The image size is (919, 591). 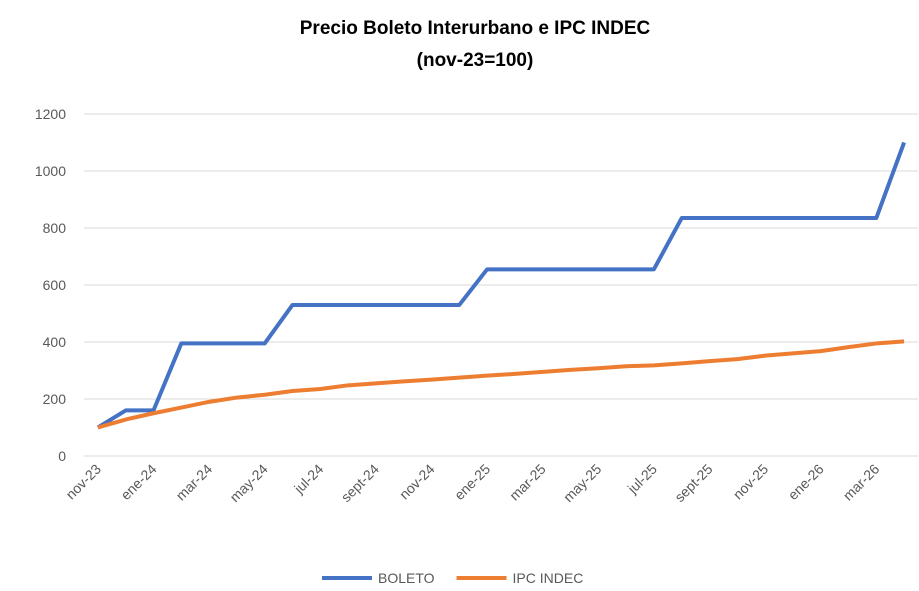 What do you see at coordinates (642, 479) in the screenshot?
I see `x-tick-label: jul-25` at bounding box center [642, 479].